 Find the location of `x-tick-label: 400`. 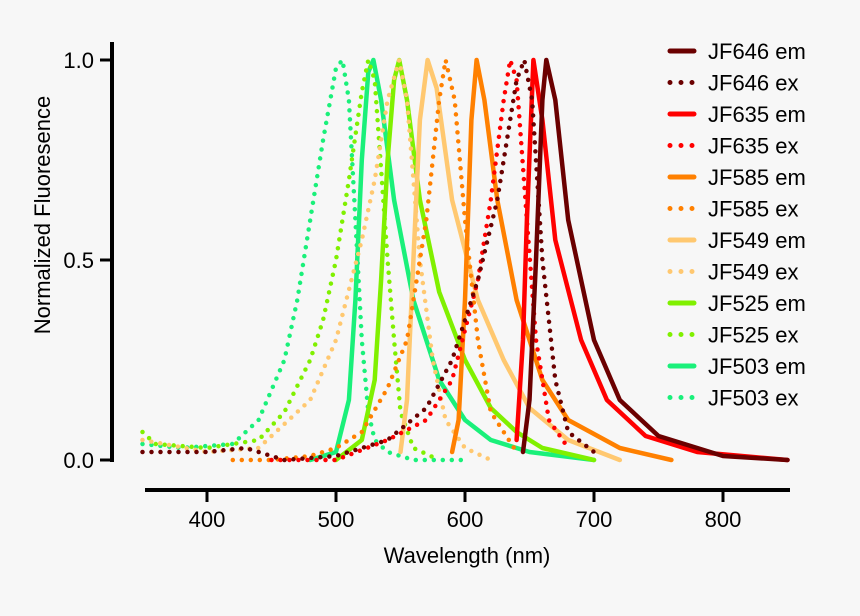

x-tick-label: 400 is located at coordinates (207, 519).